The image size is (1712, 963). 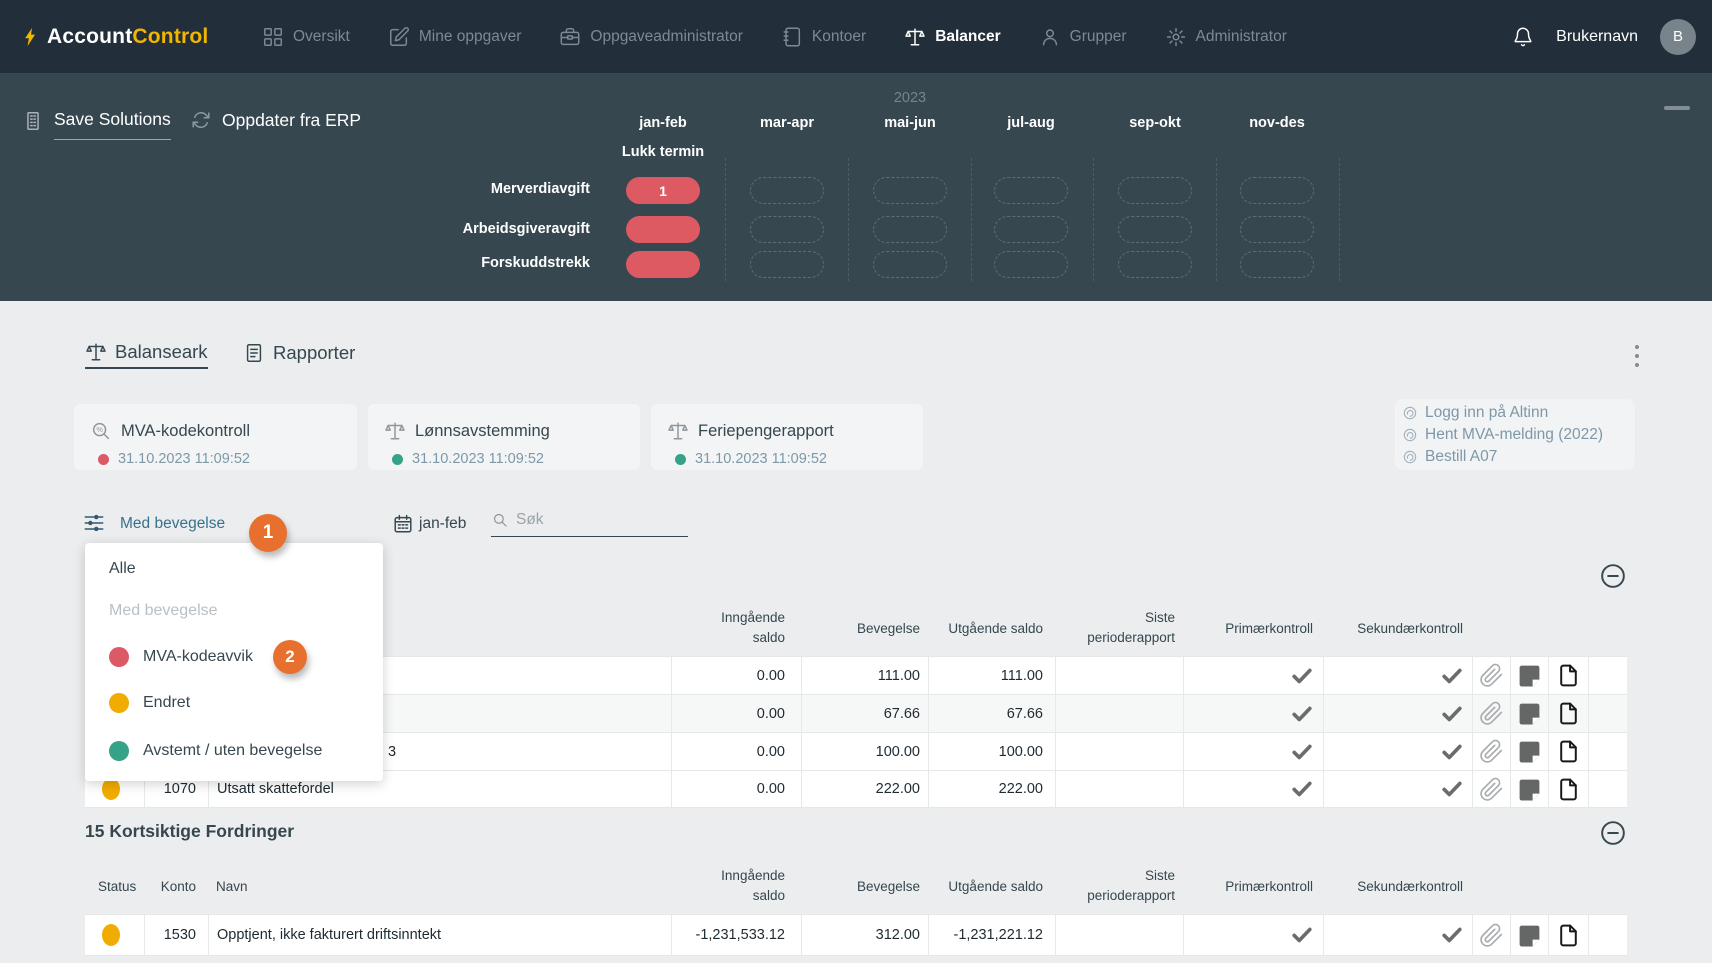 What do you see at coordinates (94, 523) in the screenshot?
I see `sliders-filter-icon` at bounding box center [94, 523].